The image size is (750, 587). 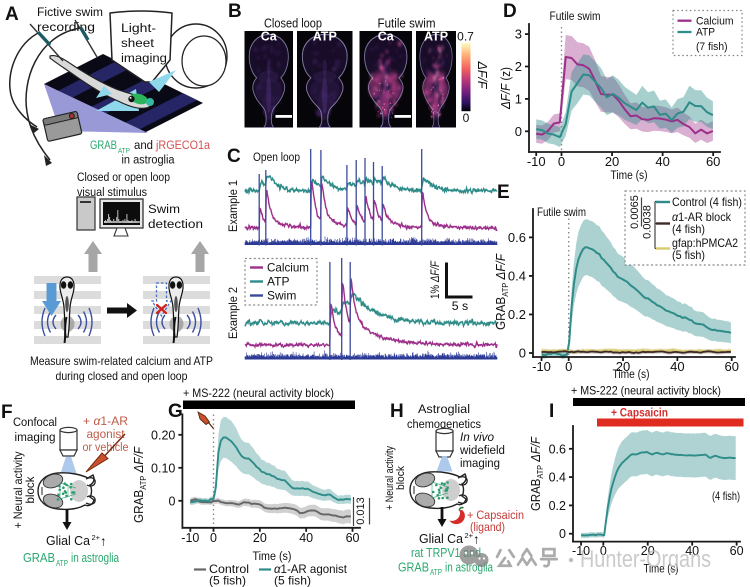 I want to click on svg-text: ΔF/F (z), so click(x=506, y=88).